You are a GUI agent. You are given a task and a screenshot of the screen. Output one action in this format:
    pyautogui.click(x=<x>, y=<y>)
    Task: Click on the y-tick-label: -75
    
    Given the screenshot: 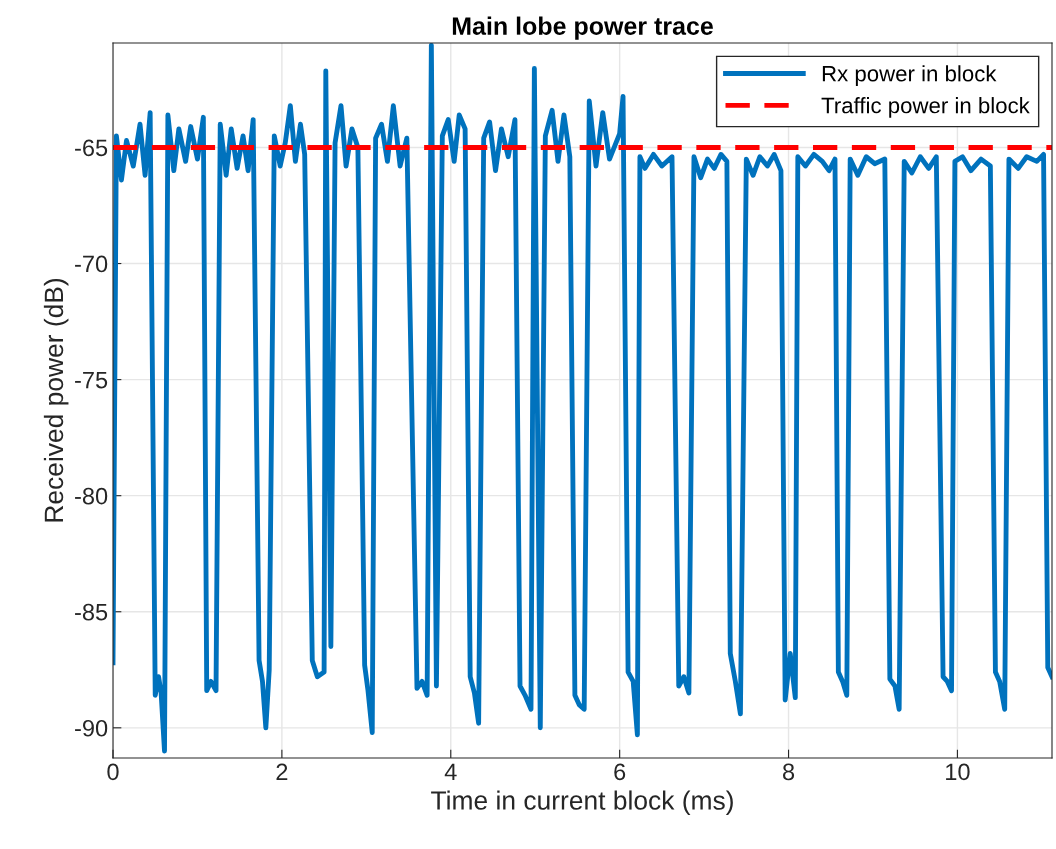 What is the action you would take?
    pyautogui.click(x=91, y=380)
    